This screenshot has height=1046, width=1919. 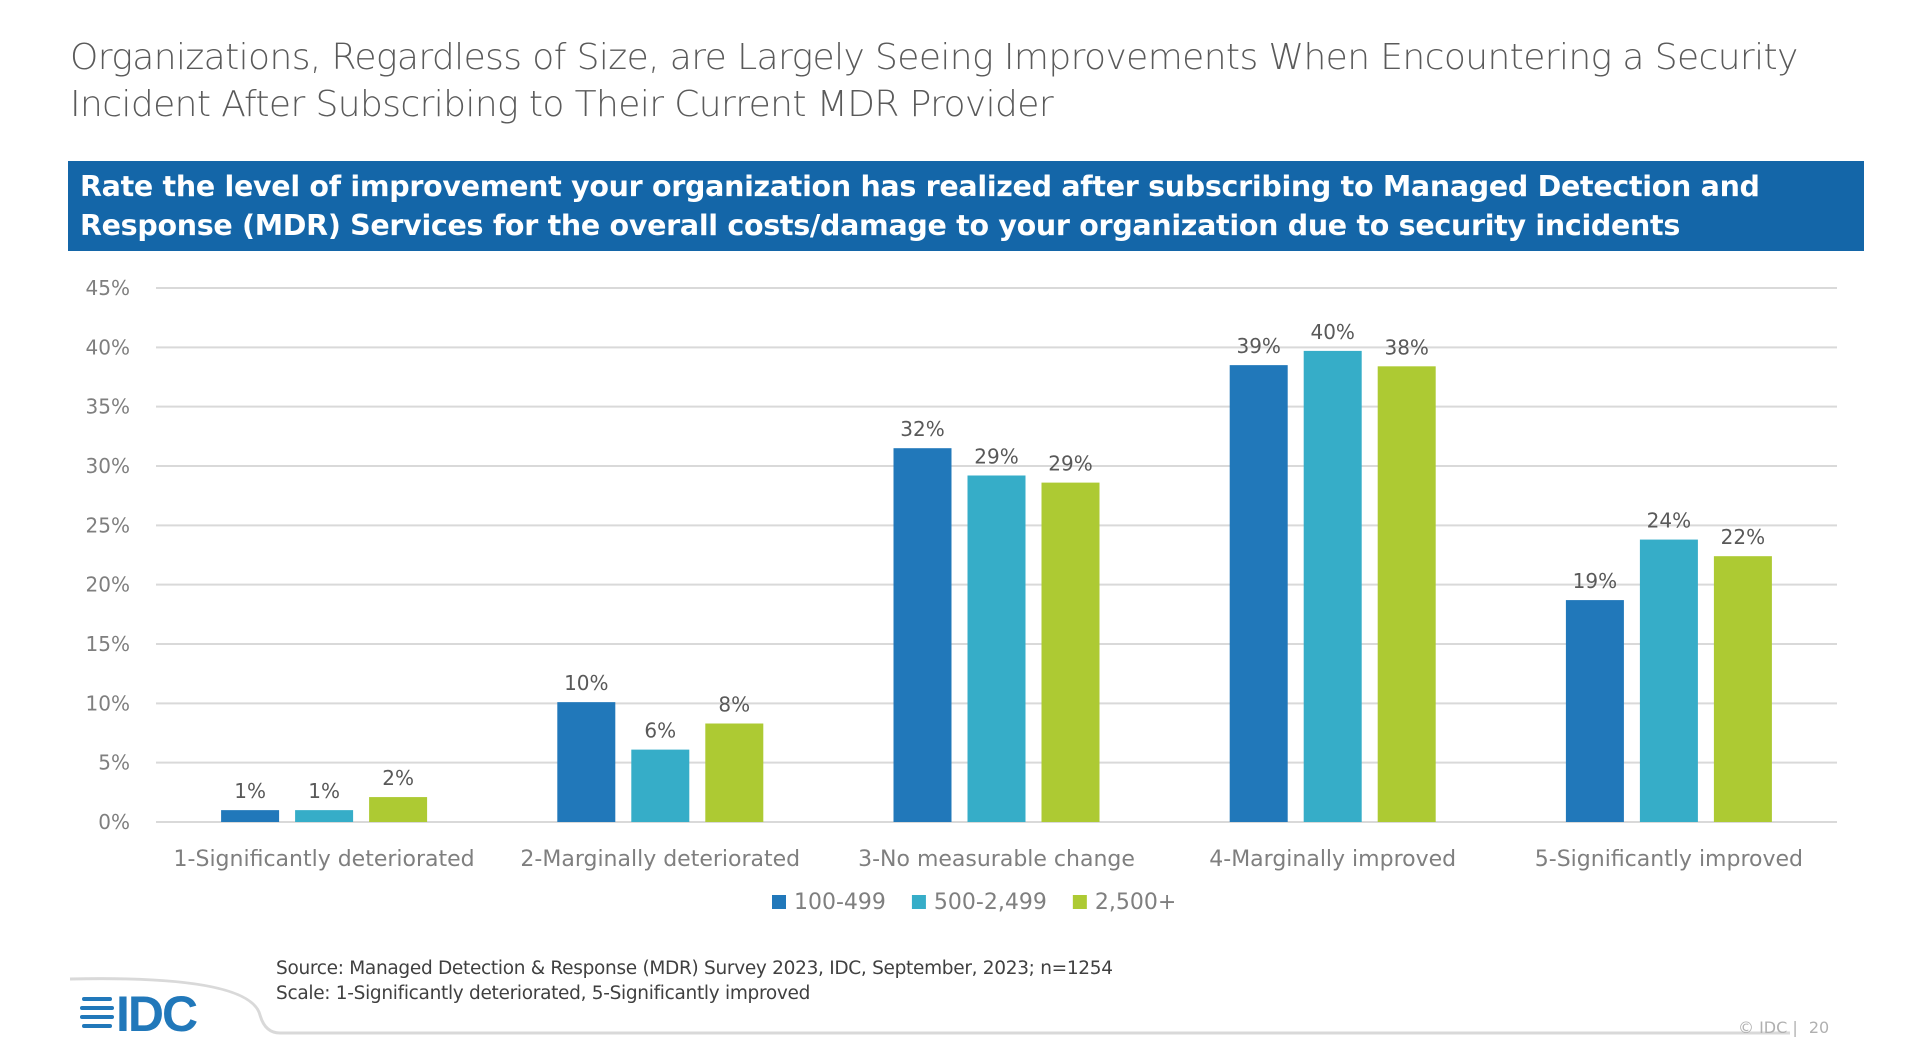 I want to click on data-label: 10%, so click(x=586, y=683).